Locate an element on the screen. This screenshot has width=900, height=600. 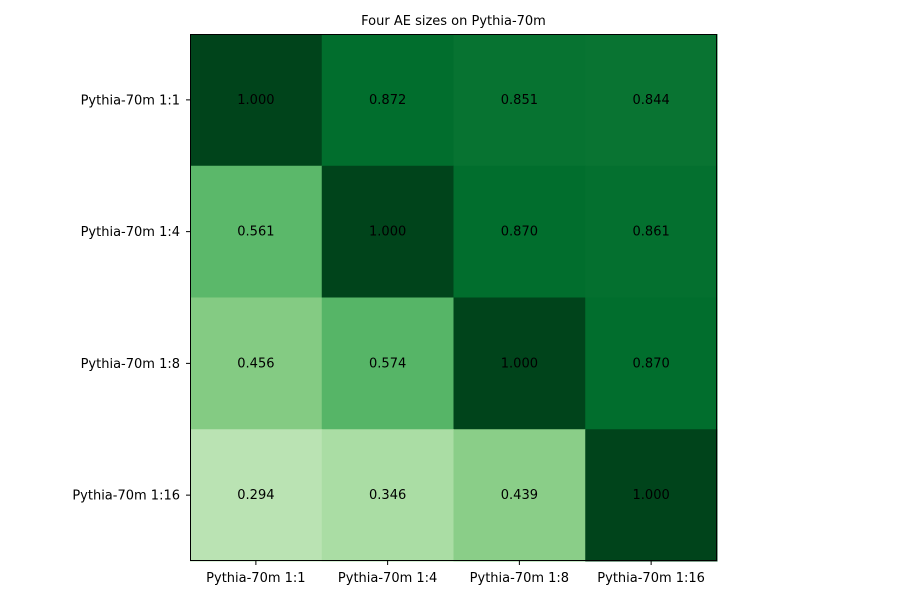
cell-value-label-r3-c1: 0.346 is located at coordinates (387, 495).